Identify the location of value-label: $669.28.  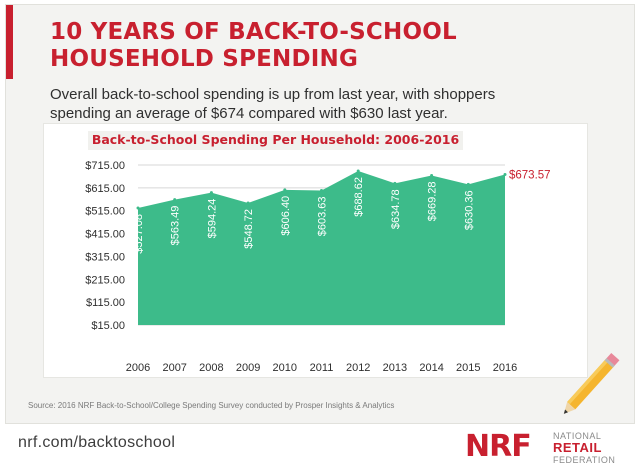
(433, 201).